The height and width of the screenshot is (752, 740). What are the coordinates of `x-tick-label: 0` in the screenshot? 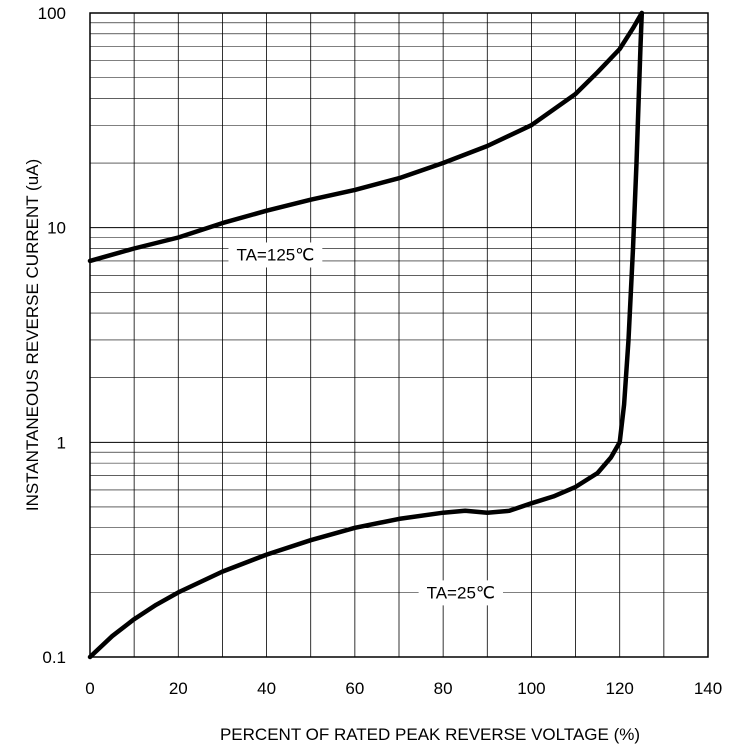 It's located at (89, 688).